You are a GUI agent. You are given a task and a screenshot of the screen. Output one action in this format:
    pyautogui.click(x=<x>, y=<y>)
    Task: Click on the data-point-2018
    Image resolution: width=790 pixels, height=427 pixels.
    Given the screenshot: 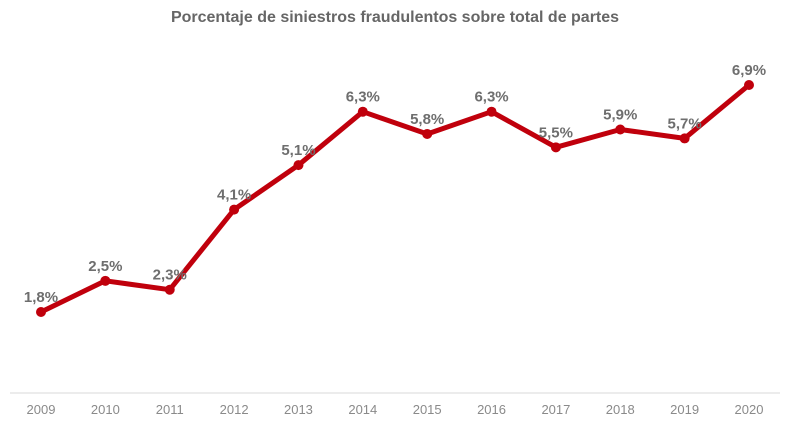 What is the action you would take?
    pyautogui.click(x=620, y=129)
    